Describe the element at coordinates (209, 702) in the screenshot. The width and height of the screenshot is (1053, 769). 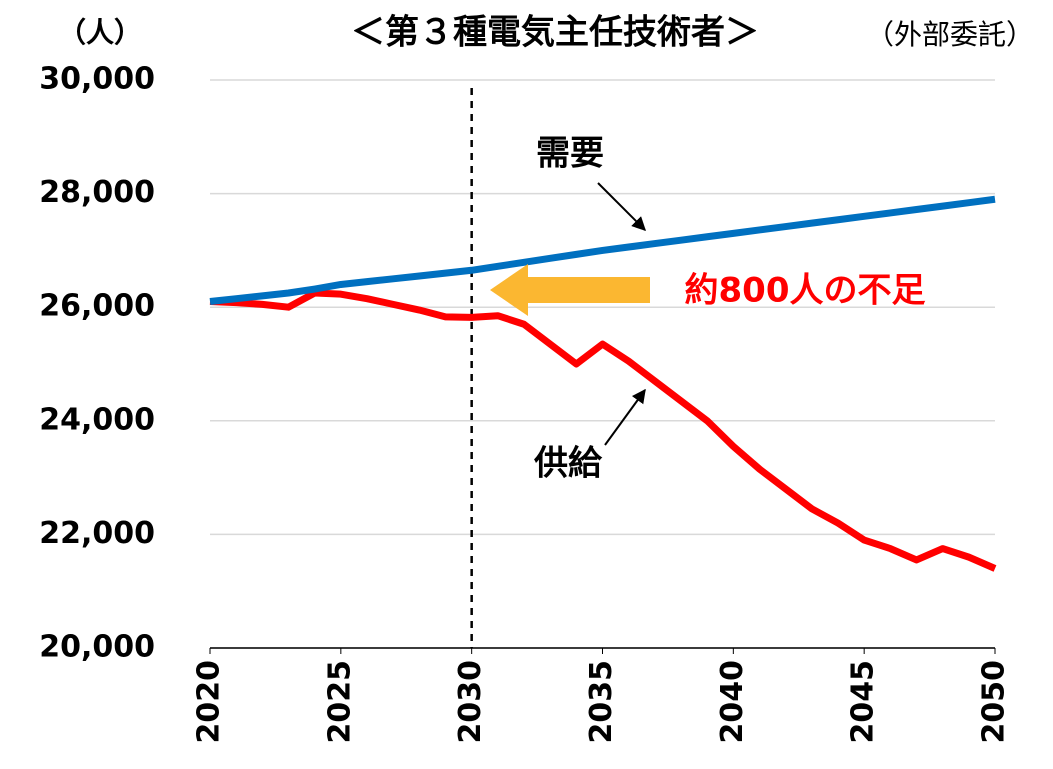
I see `x-tick-label: 2020` at that location.